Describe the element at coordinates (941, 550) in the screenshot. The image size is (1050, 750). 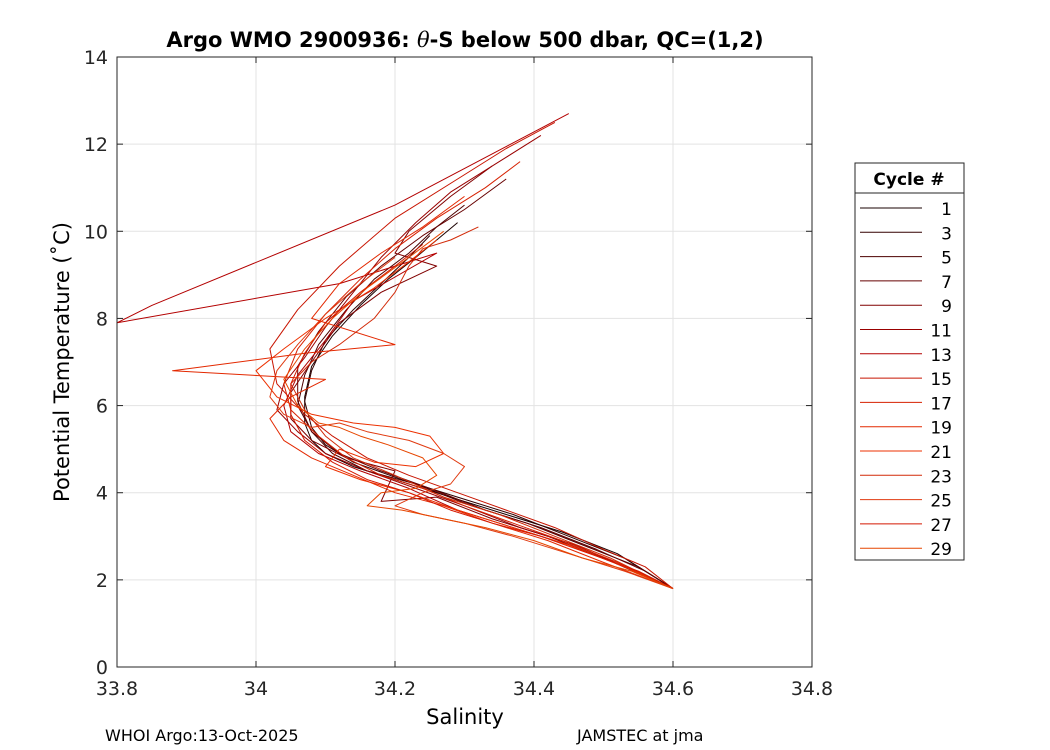
I see `legend-label-cycle-29: 29` at that location.